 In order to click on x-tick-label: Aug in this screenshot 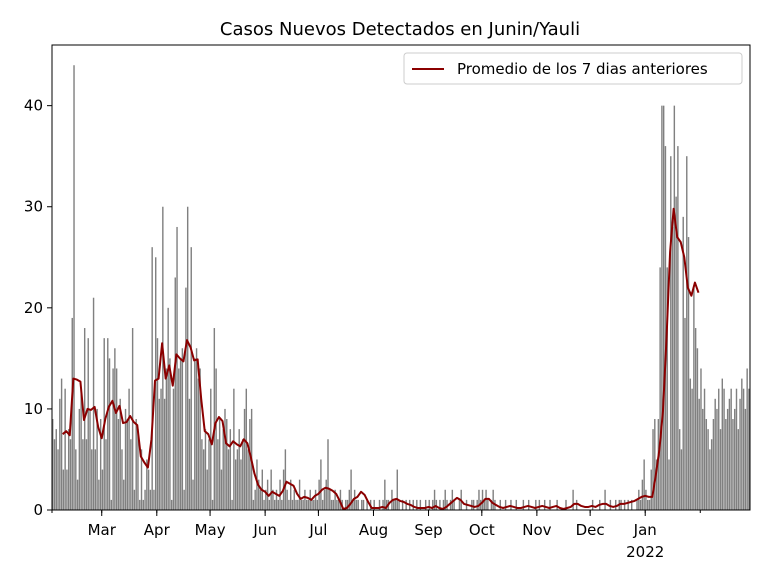, I will do `click(373, 530)`.